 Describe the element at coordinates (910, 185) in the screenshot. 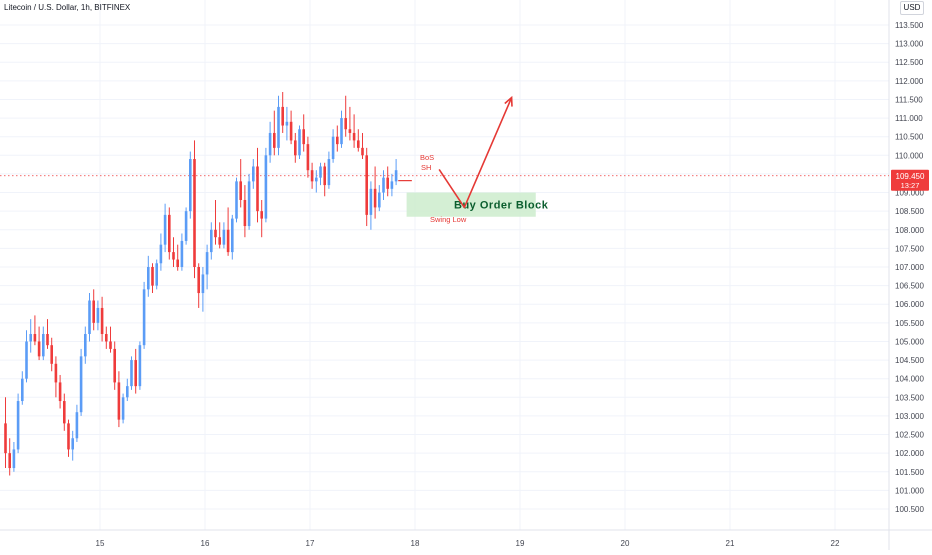

I see `last-price-countdown: 13:27` at that location.